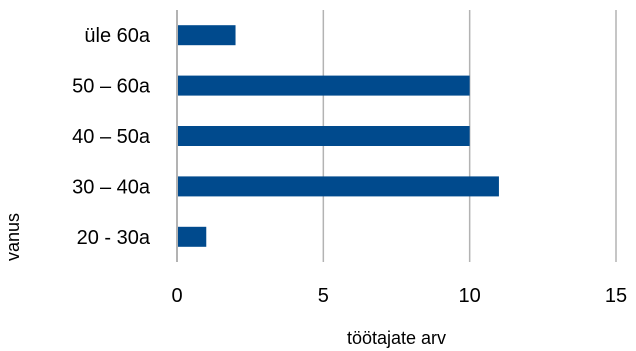 The height and width of the screenshot is (351, 636). I want to click on y-tick-label: 50 – 60a, so click(111, 87).